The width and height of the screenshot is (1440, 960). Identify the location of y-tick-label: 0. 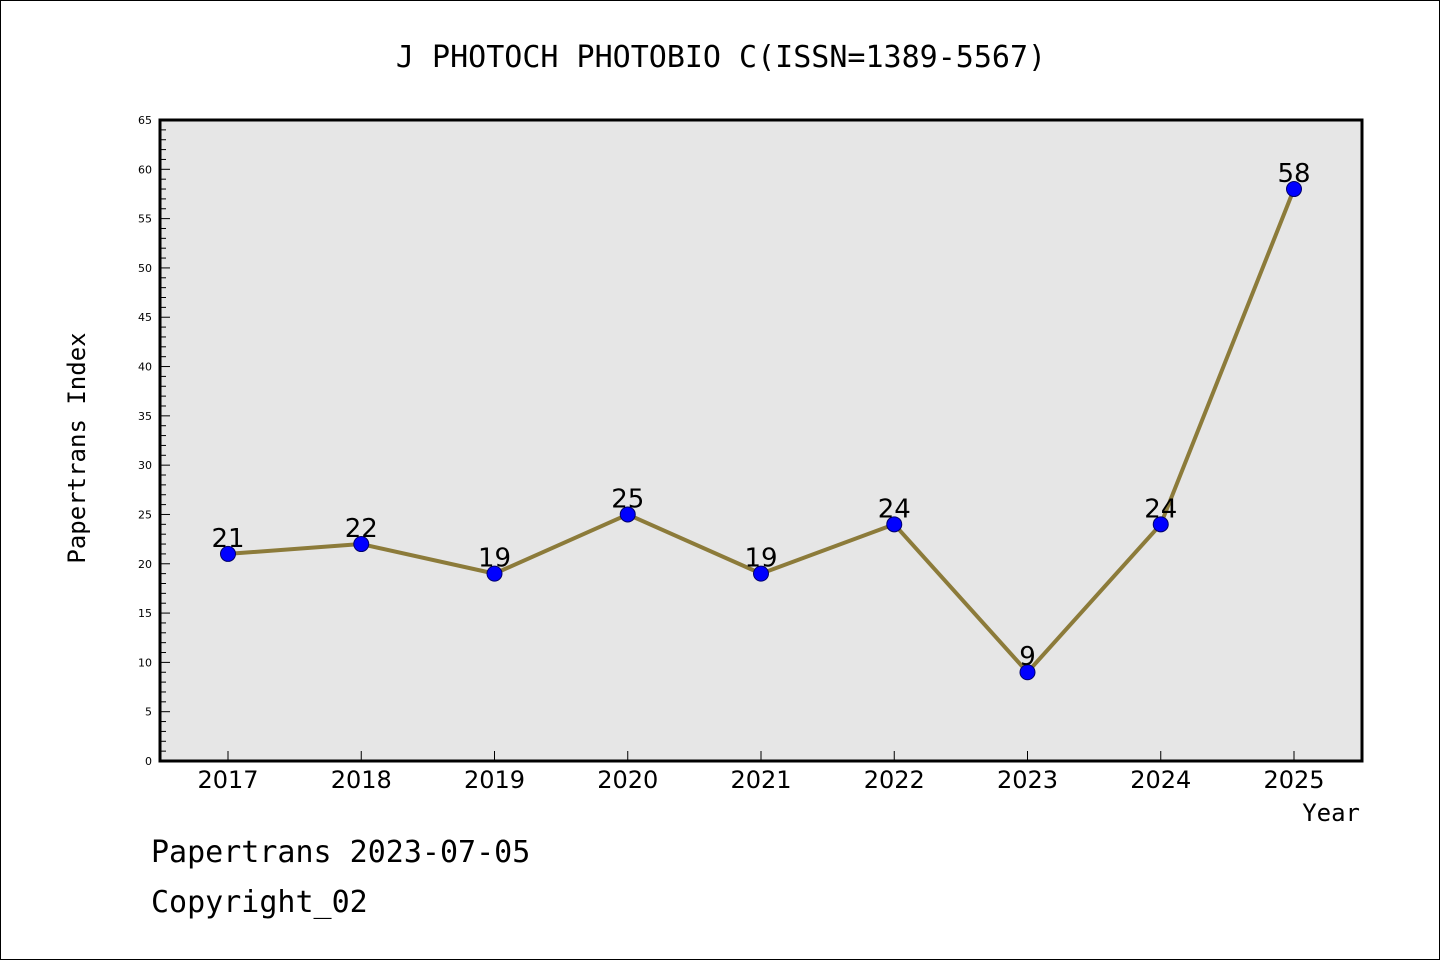
(148, 761).